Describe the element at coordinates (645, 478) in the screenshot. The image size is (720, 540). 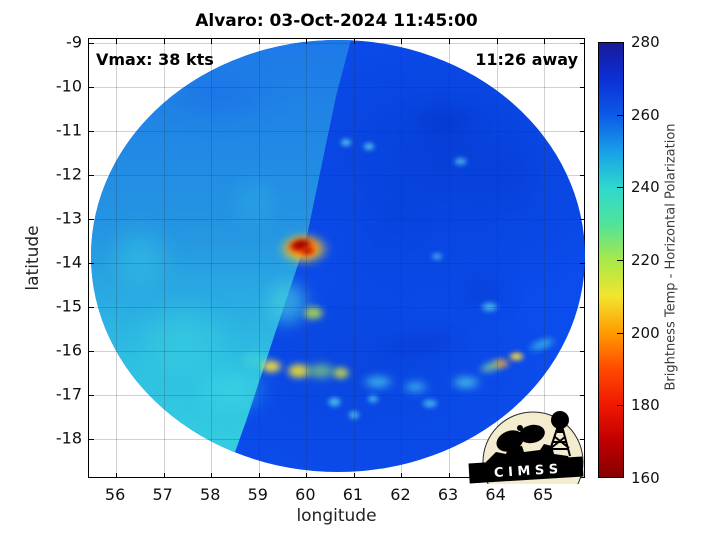
I see `colorbar-tick-label: 160` at that location.